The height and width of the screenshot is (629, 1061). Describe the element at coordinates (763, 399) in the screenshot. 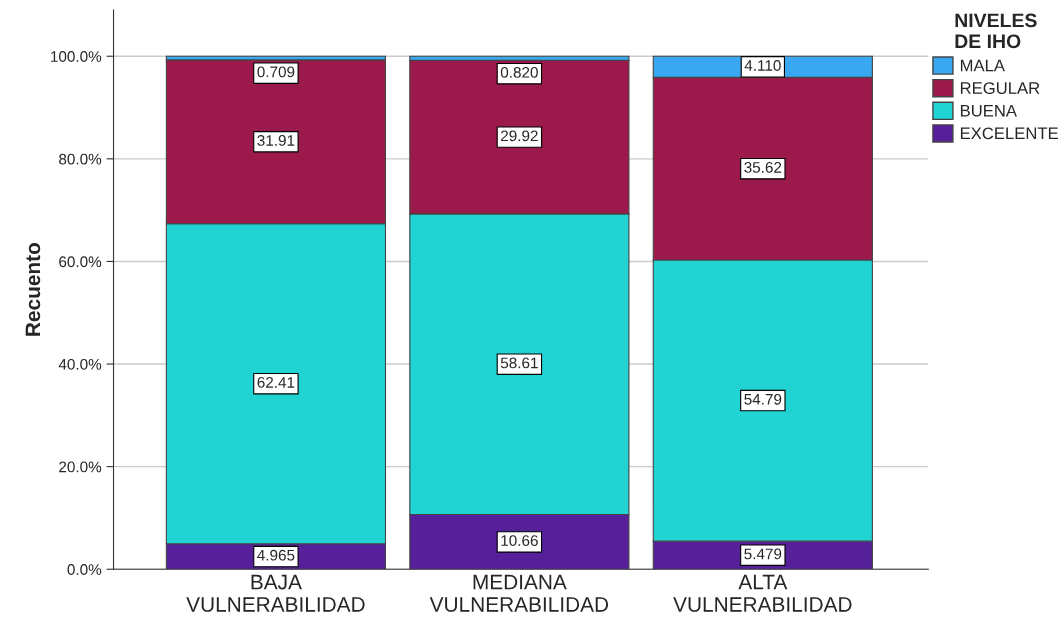

I see `data-label: 54.79` at that location.